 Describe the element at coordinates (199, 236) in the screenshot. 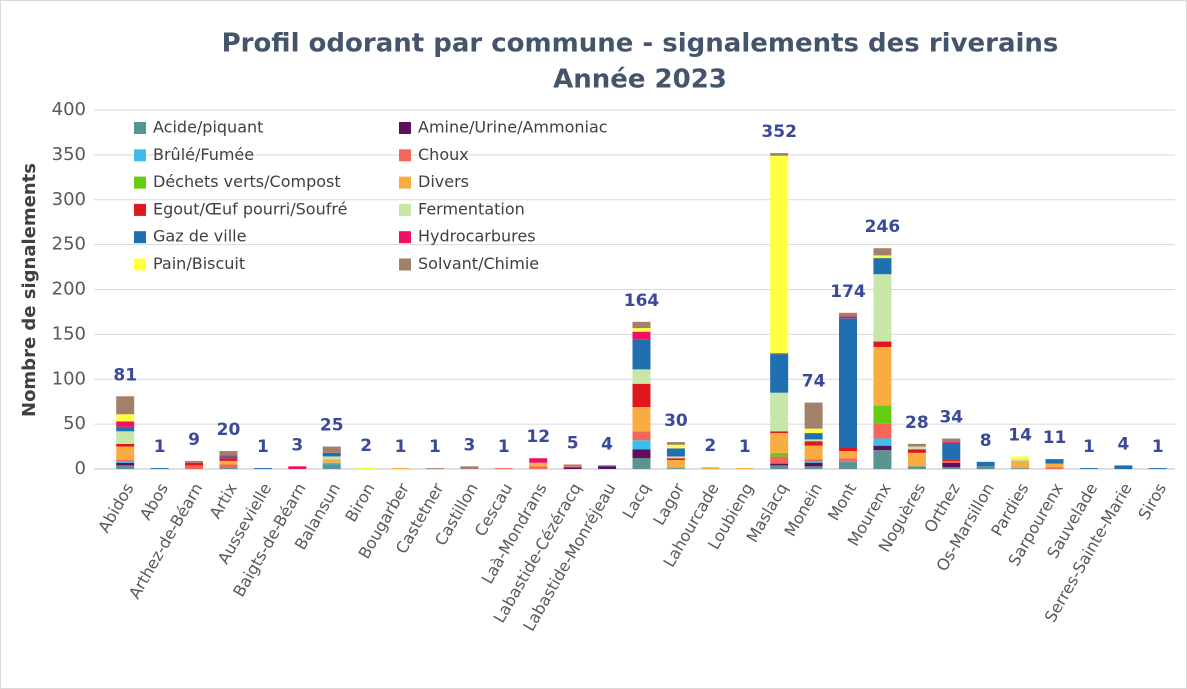

I see `legend-label: Gaz de ville` at that location.